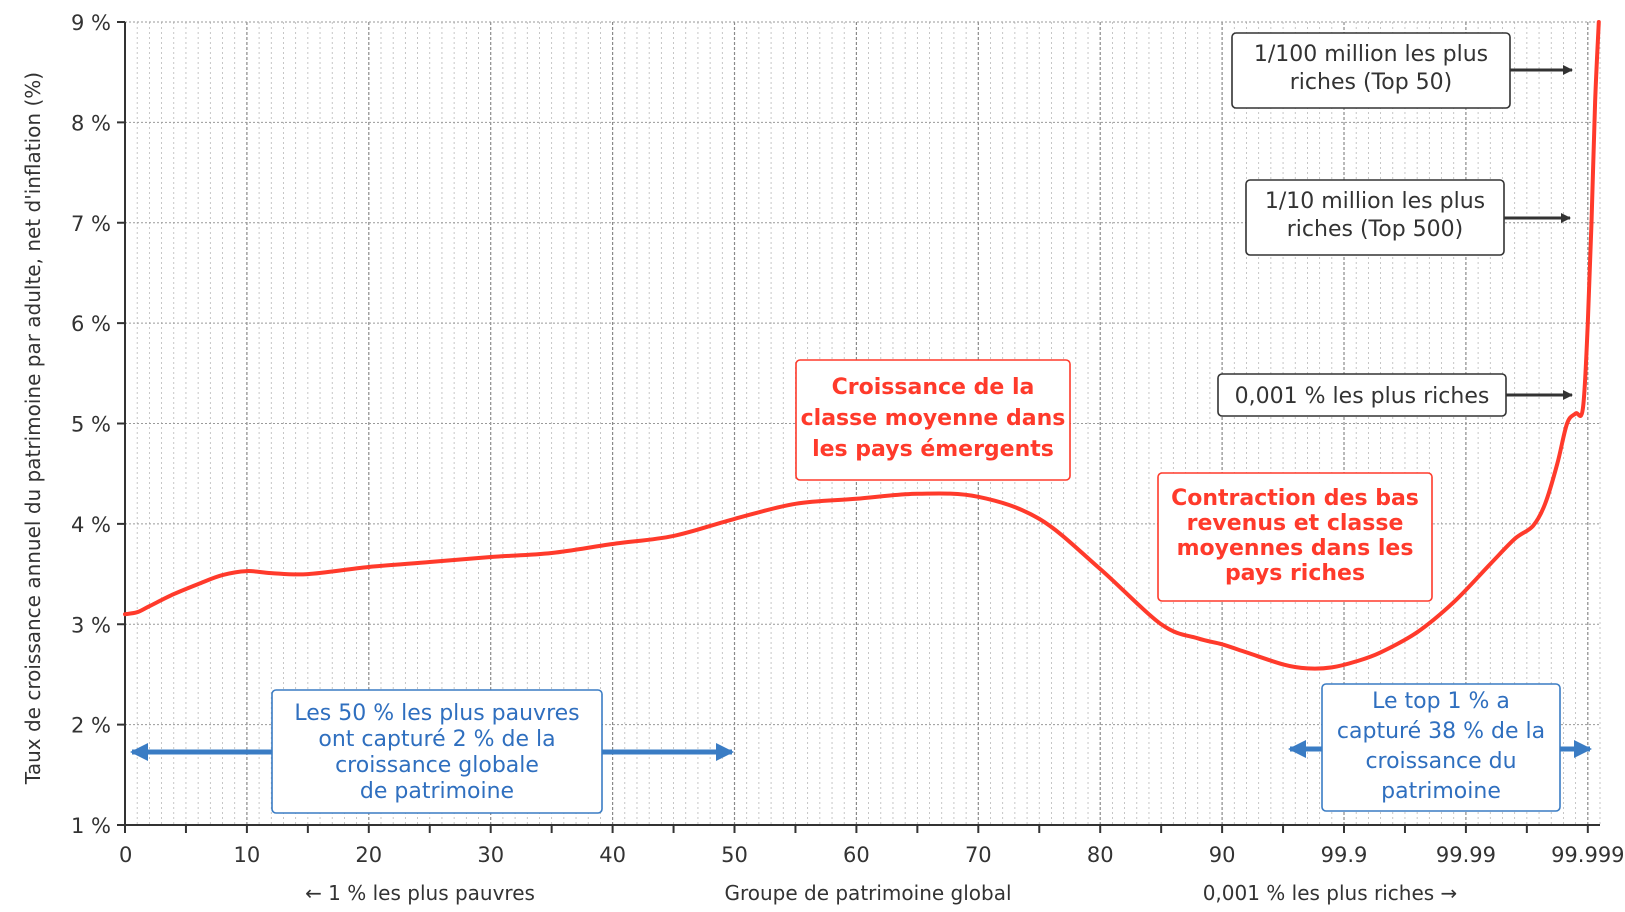 The width and height of the screenshot is (1625, 912). Describe the element at coordinates (1371, 82) in the screenshot. I see `svg-text: riches (Top 50)` at that location.